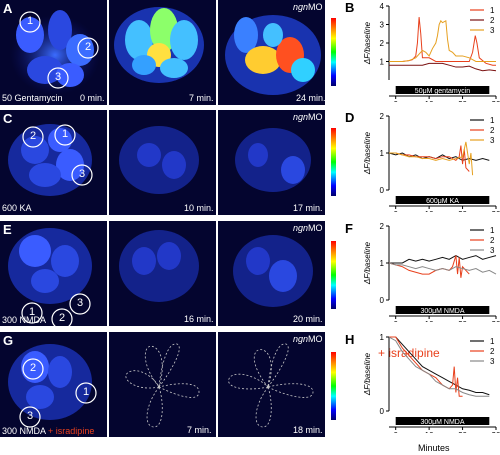  What do you see at coordinates (24, 320) in the screenshot?
I see `treatment-caption: 300 NMDA` at bounding box center [24, 320].